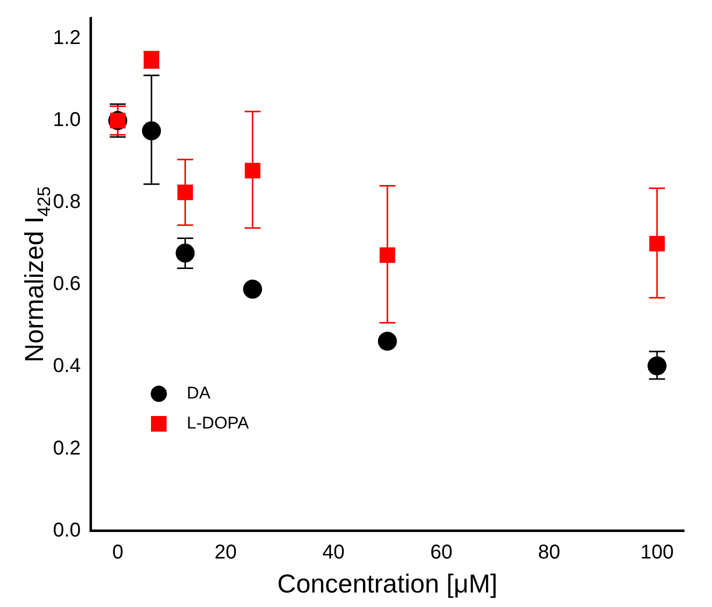  Describe the element at coordinates (36, 274) in the screenshot. I see `y-axis-title: Normalized I425` at that location.